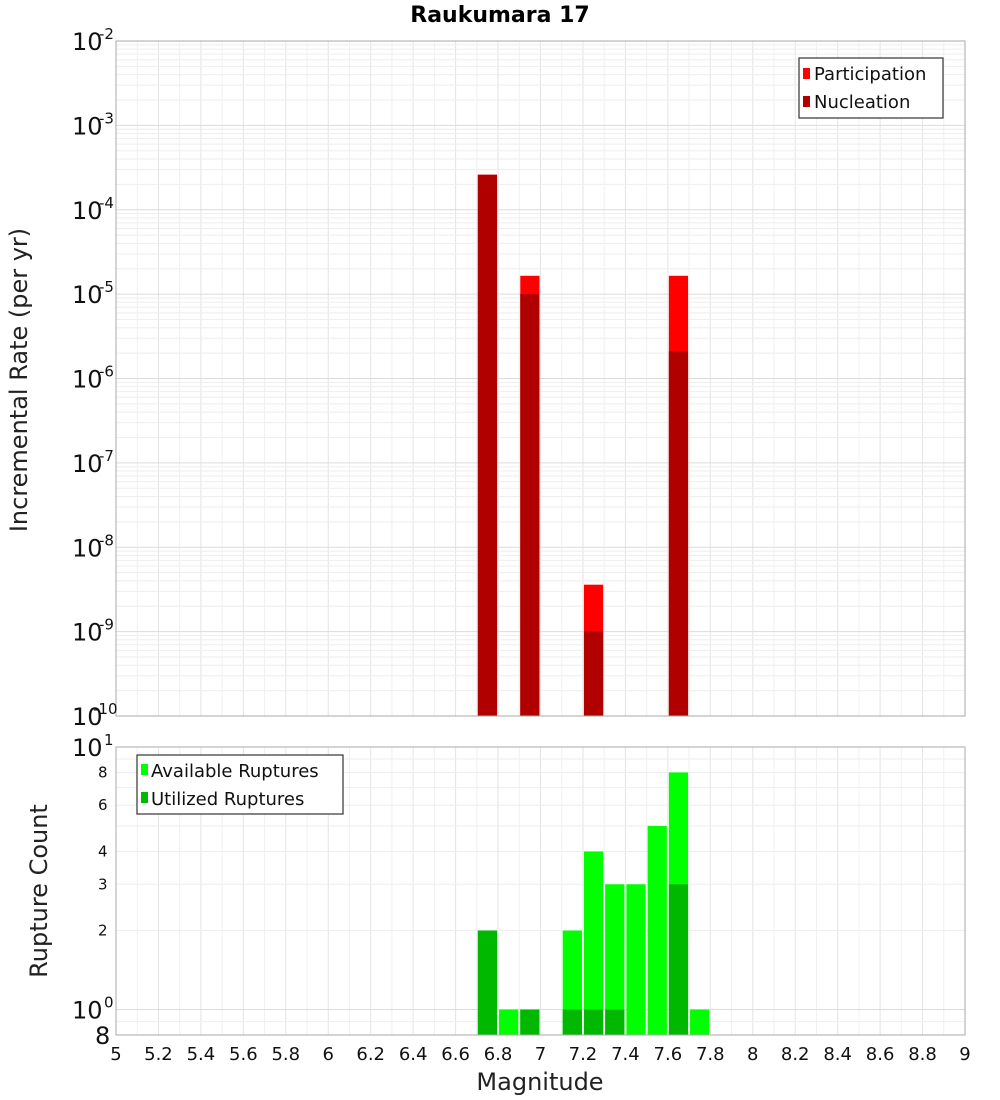 The image size is (1000, 1100). What do you see at coordinates (105, 709) in the screenshot?
I see `y-tick-exponent: -10` at bounding box center [105, 709].